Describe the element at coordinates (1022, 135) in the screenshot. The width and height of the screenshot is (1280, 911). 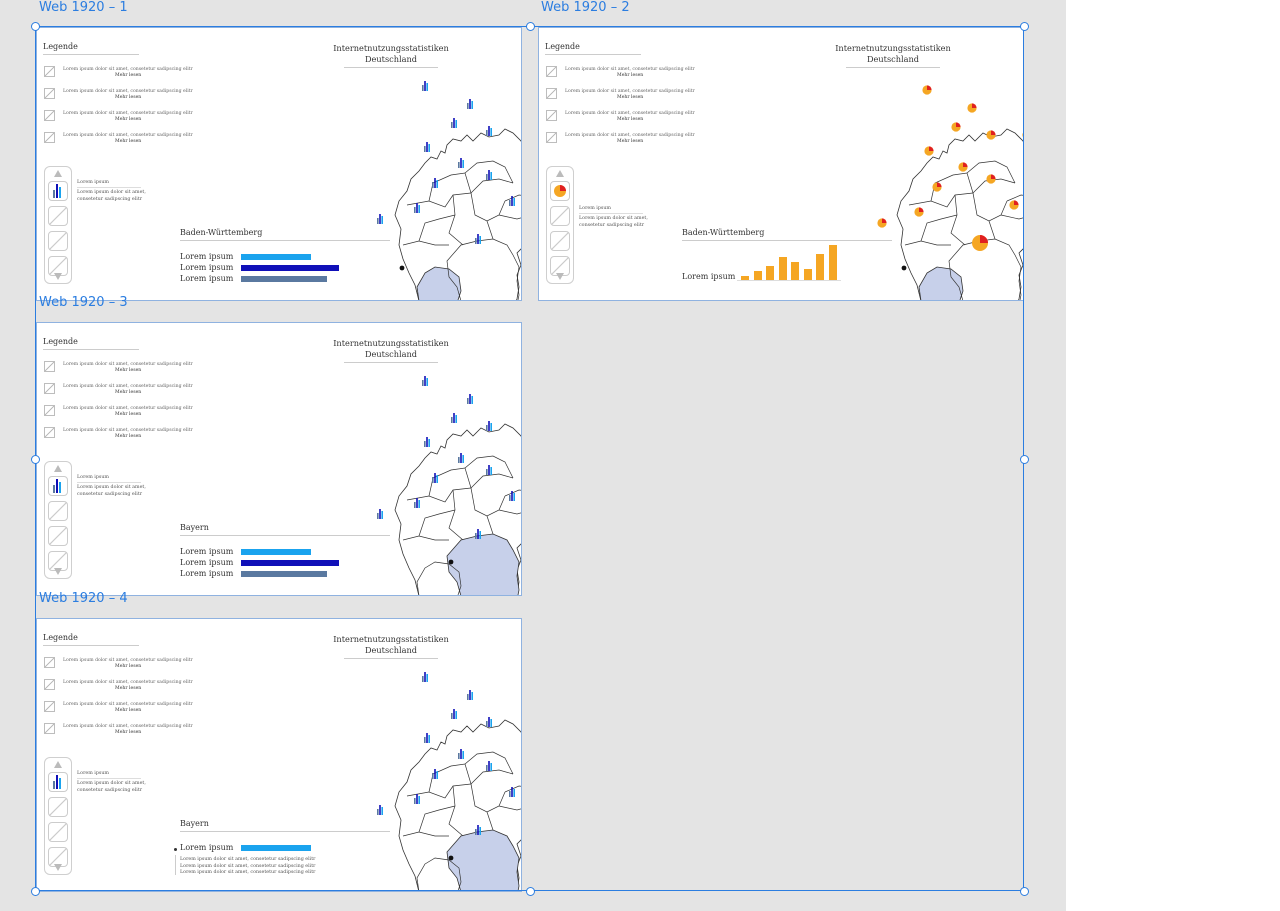
I see `pie-marker` at that location.